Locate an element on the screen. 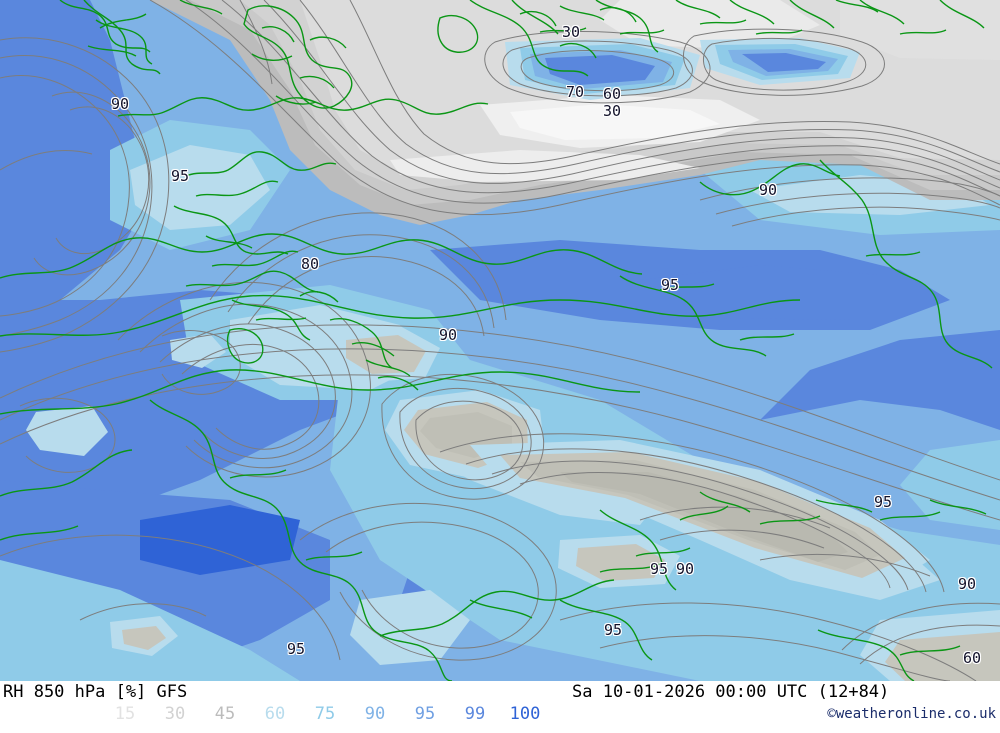 This screenshot has width=1000, height=733. scale-value-100: 100 is located at coordinates (525, 714).